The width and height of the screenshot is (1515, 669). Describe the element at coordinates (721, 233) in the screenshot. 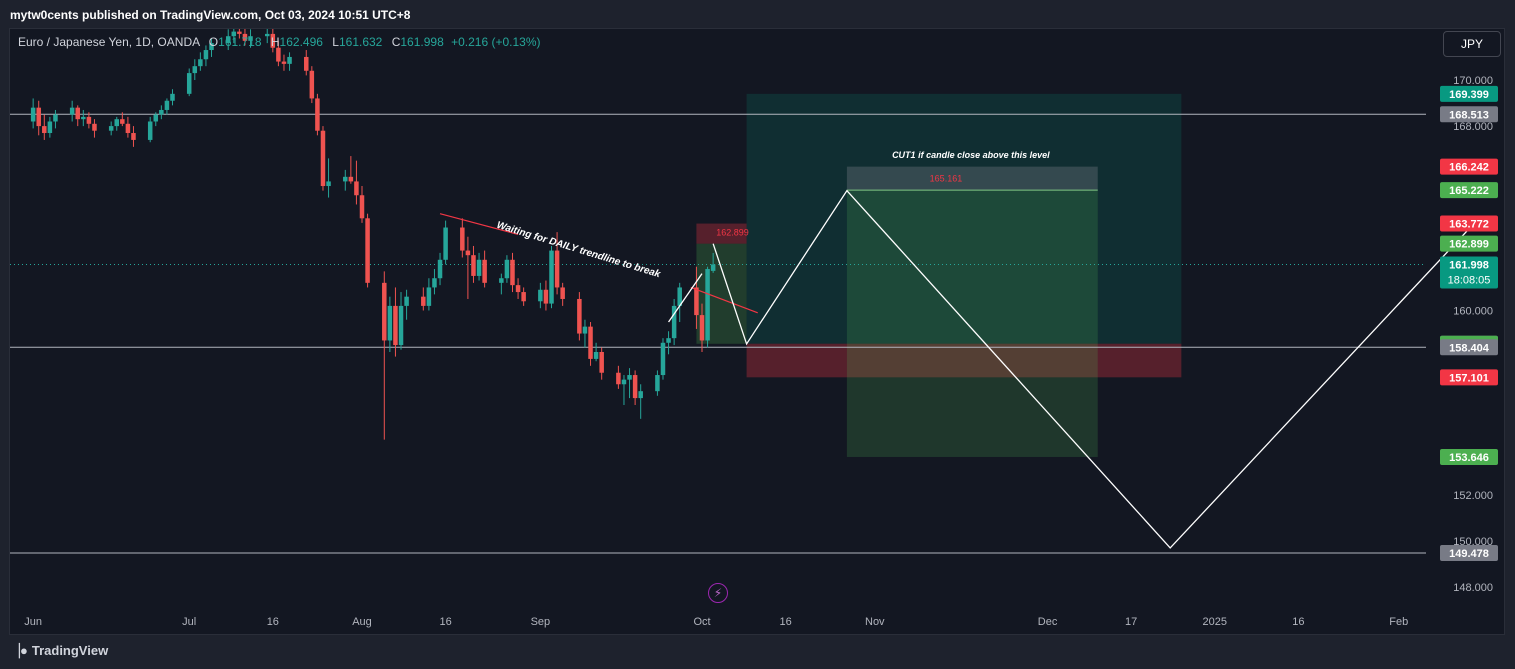

I see `mini-stop-zone` at that location.